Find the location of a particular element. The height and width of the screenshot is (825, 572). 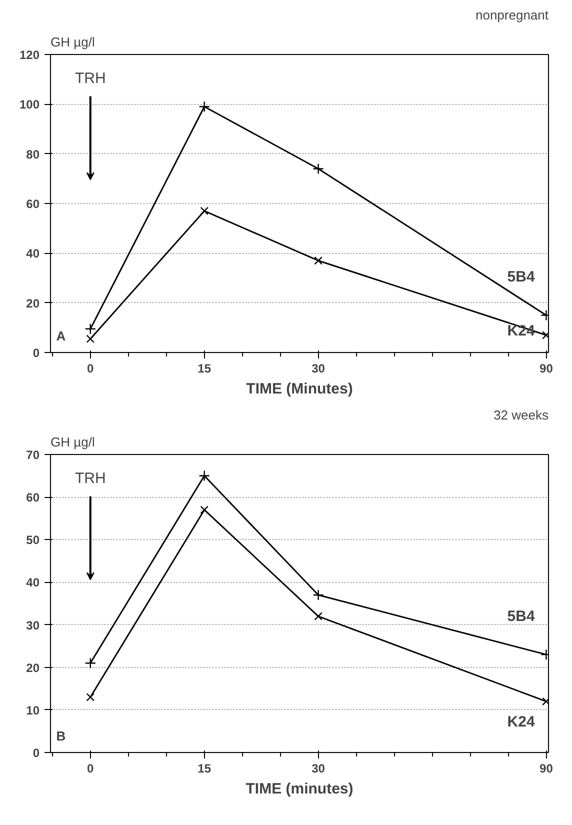

chart-title: 32 weeks is located at coordinates (521, 415).